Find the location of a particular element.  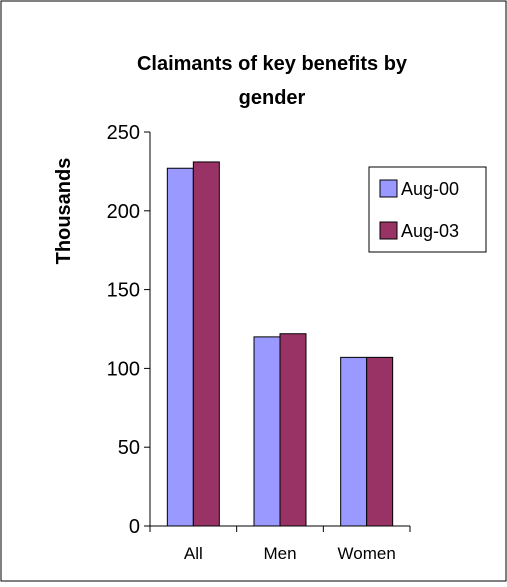

bar-aug-03-all is located at coordinates (206, 344).